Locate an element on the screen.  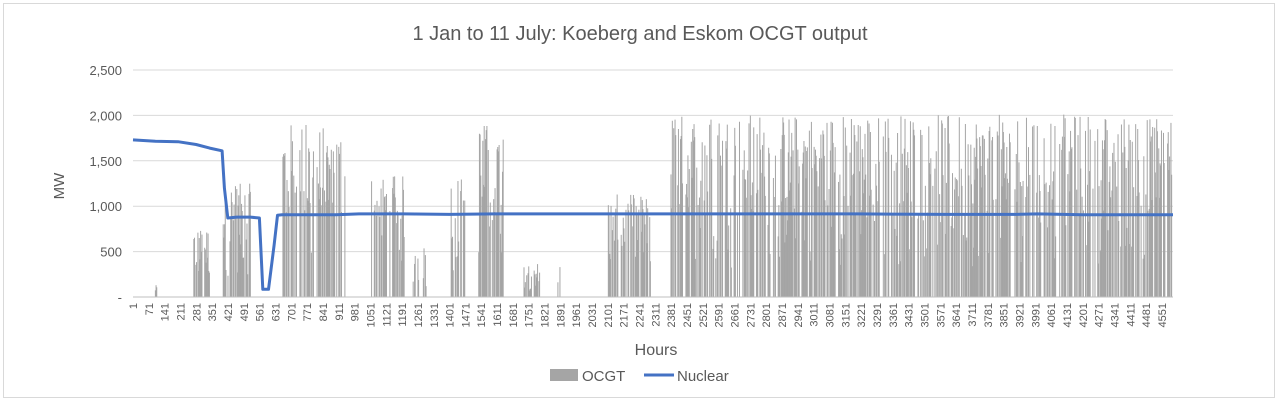
x-tick-label: 1891 is located at coordinates (561, 315).